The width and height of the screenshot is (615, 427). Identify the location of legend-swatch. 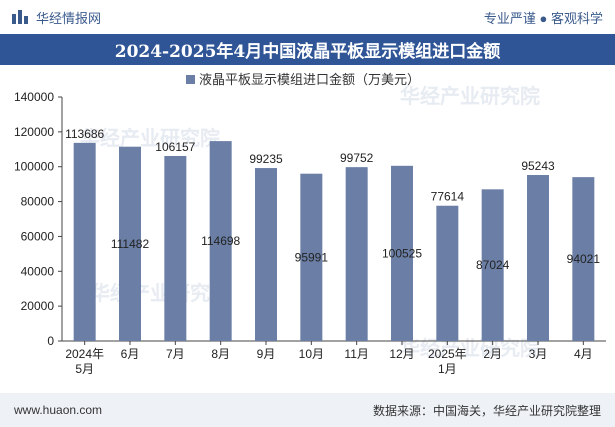
(190, 79).